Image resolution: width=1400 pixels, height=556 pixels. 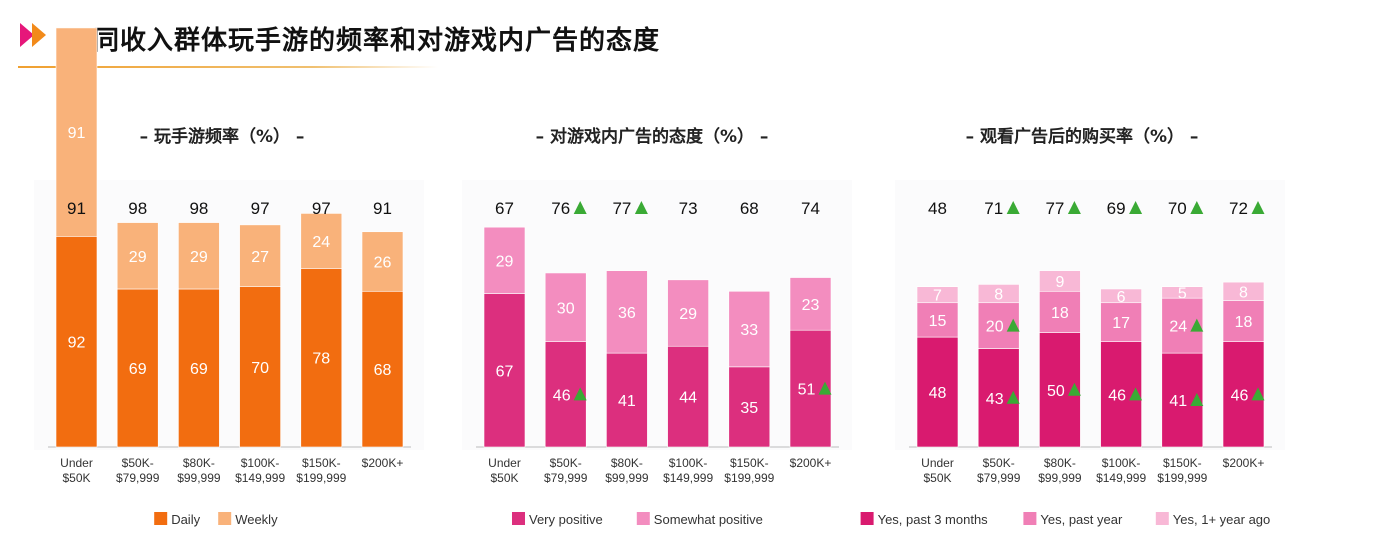 What do you see at coordinates (1116, 208) in the screenshot?
I see `total-label: 69` at bounding box center [1116, 208].